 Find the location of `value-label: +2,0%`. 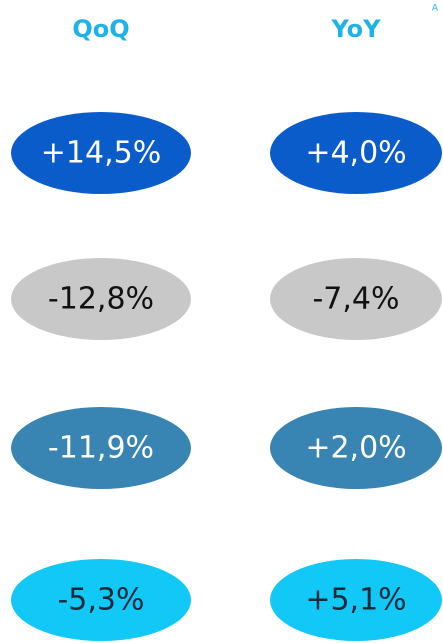

value-label: +2,0% is located at coordinates (355, 448).